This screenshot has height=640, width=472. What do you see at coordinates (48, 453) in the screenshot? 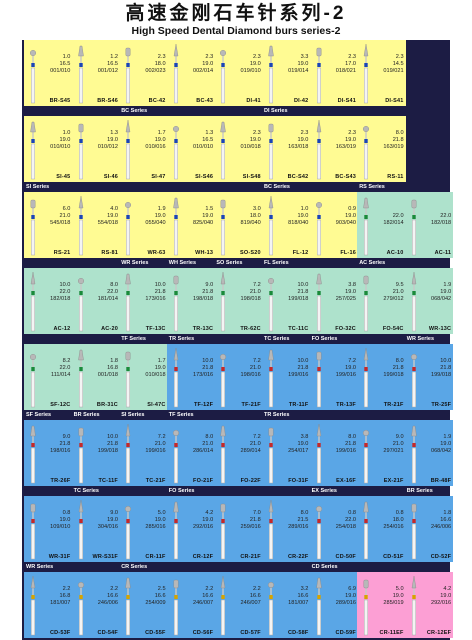
I see `product-card: 9.0 21.8 198/016 TR-26F` at bounding box center [48, 453].